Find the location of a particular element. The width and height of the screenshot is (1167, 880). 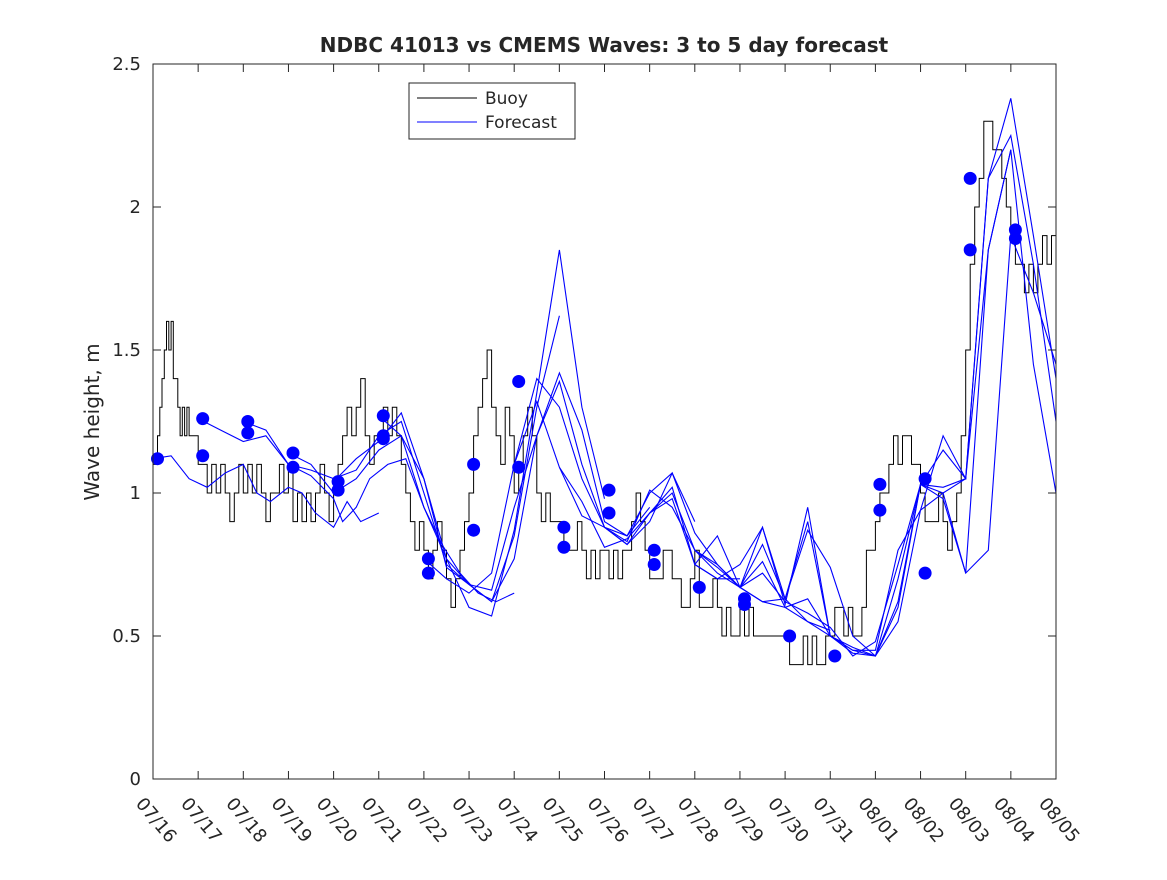

y-tick-label: 1.5 is located at coordinates (126, 350).